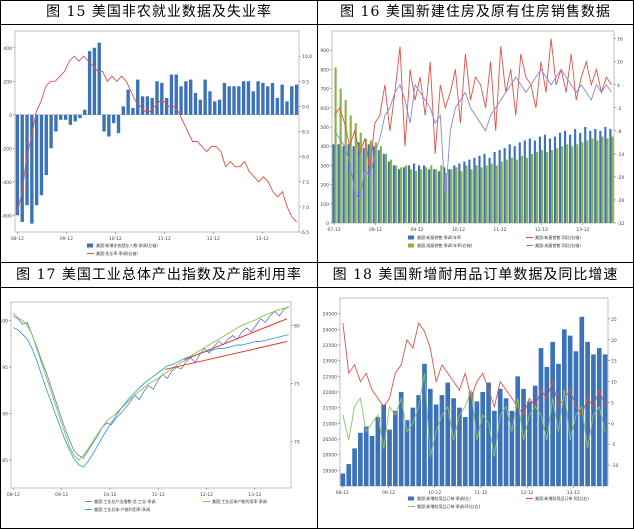 This screenshot has height=529, width=634. What do you see at coordinates (324, 109) in the screenshot?
I see `y-tick-label-left: 600` at bounding box center [324, 109].